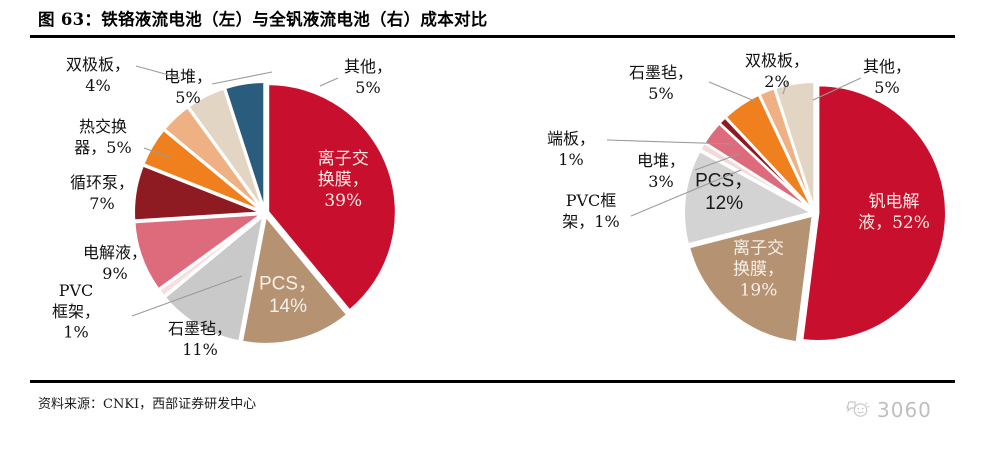 The width and height of the screenshot is (985, 457). I want to click on slice-label-inside: 离子交换膜， 19%, so click(758, 269).